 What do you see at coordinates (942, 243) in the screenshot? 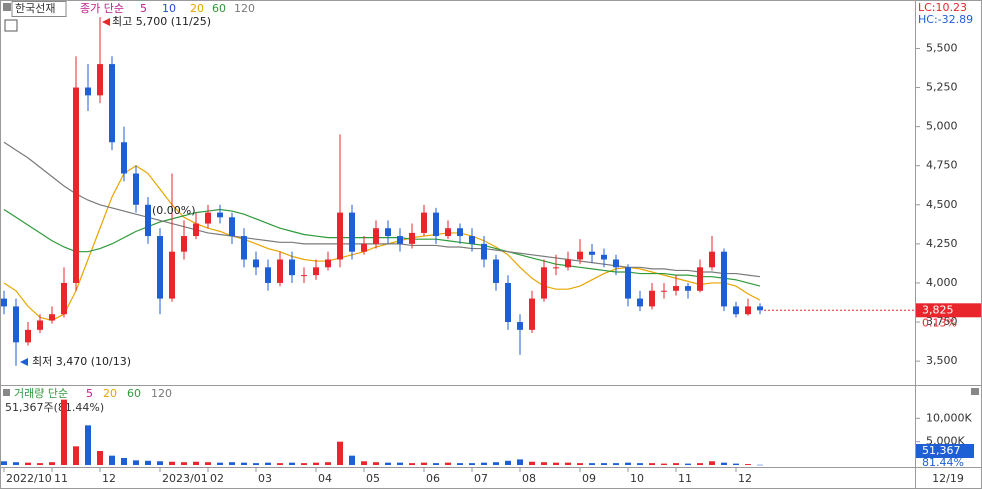
I see `y-tick-label: 4,250` at bounding box center [942, 243].